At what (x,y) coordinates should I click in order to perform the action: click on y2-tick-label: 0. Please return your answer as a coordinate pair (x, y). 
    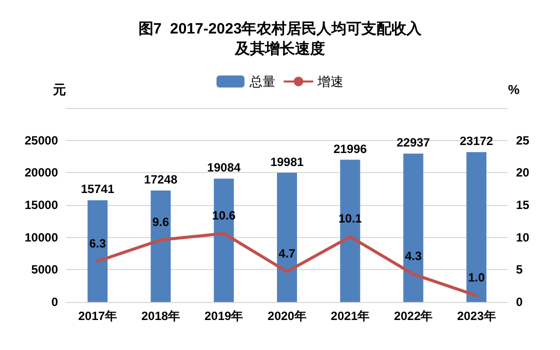
    Looking at the image, I should click on (519, 302).